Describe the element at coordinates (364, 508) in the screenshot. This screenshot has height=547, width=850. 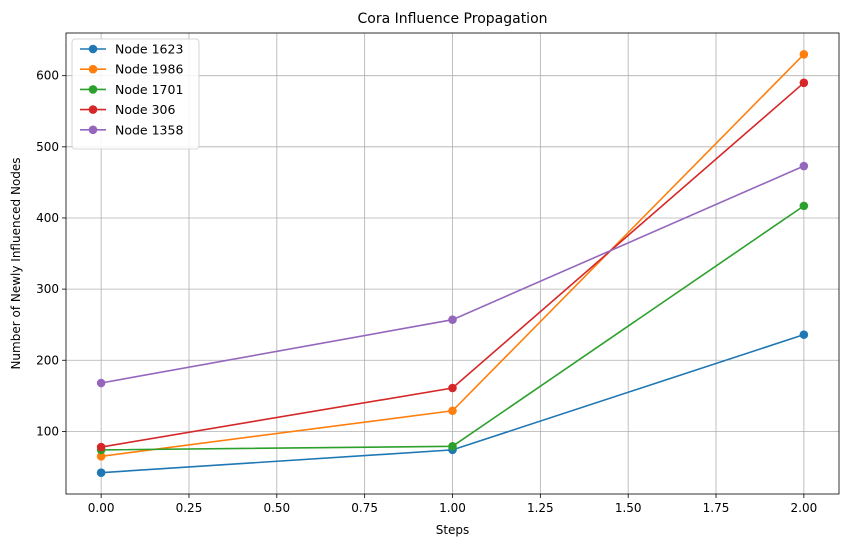
I see `x-tick-label: 0.75` at that location.